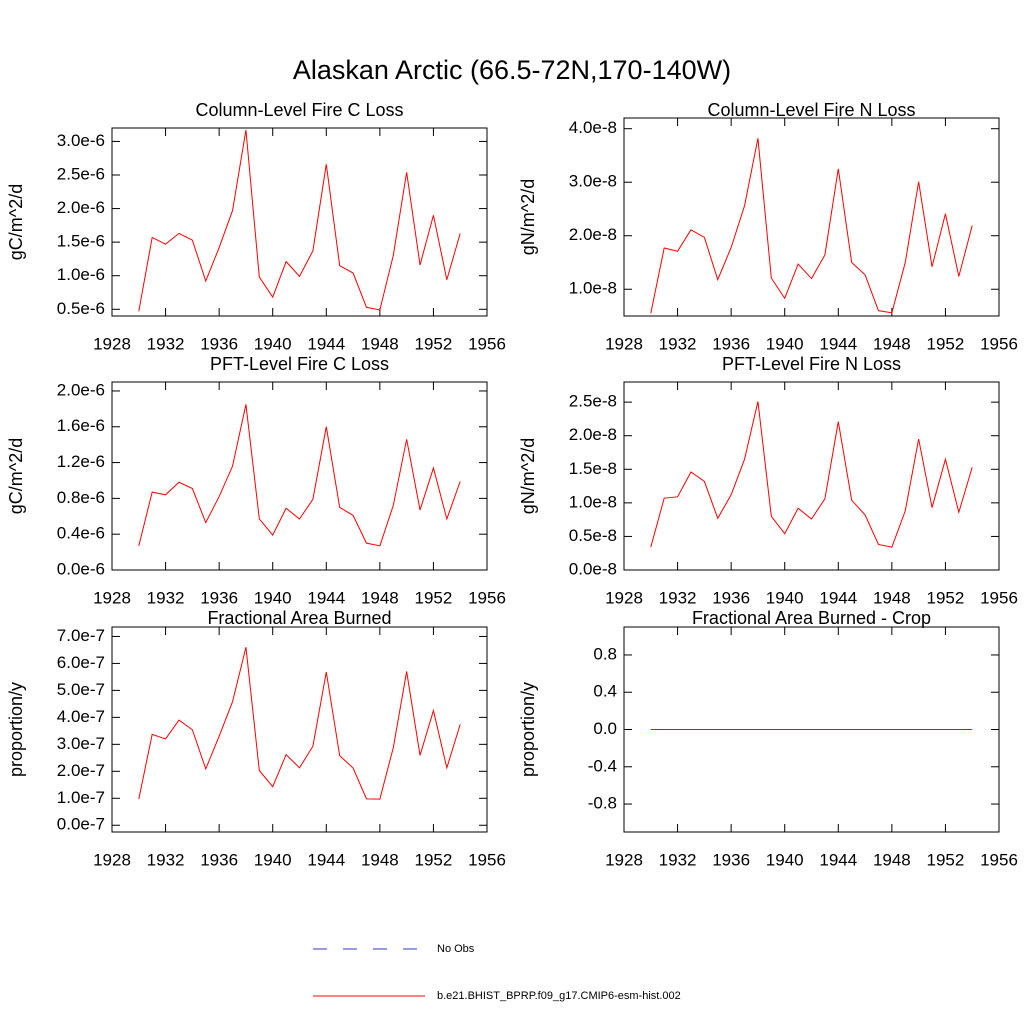 The height and width of the screenshot is (1024, 1024). What do you see at coordinates (299, 364) in the screenshot?
I see `panel-title: PFT-Level Fire C Loss` at bounding box center [299, 364].